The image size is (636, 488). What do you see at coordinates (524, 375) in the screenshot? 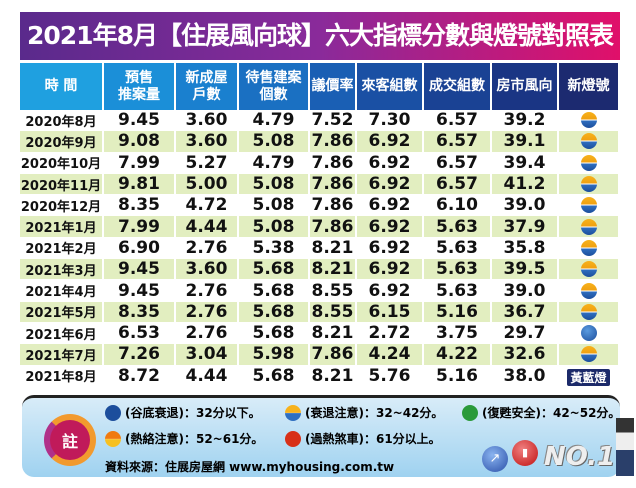
I see `score-cell: 38.0` at bounding box center [524, 375].